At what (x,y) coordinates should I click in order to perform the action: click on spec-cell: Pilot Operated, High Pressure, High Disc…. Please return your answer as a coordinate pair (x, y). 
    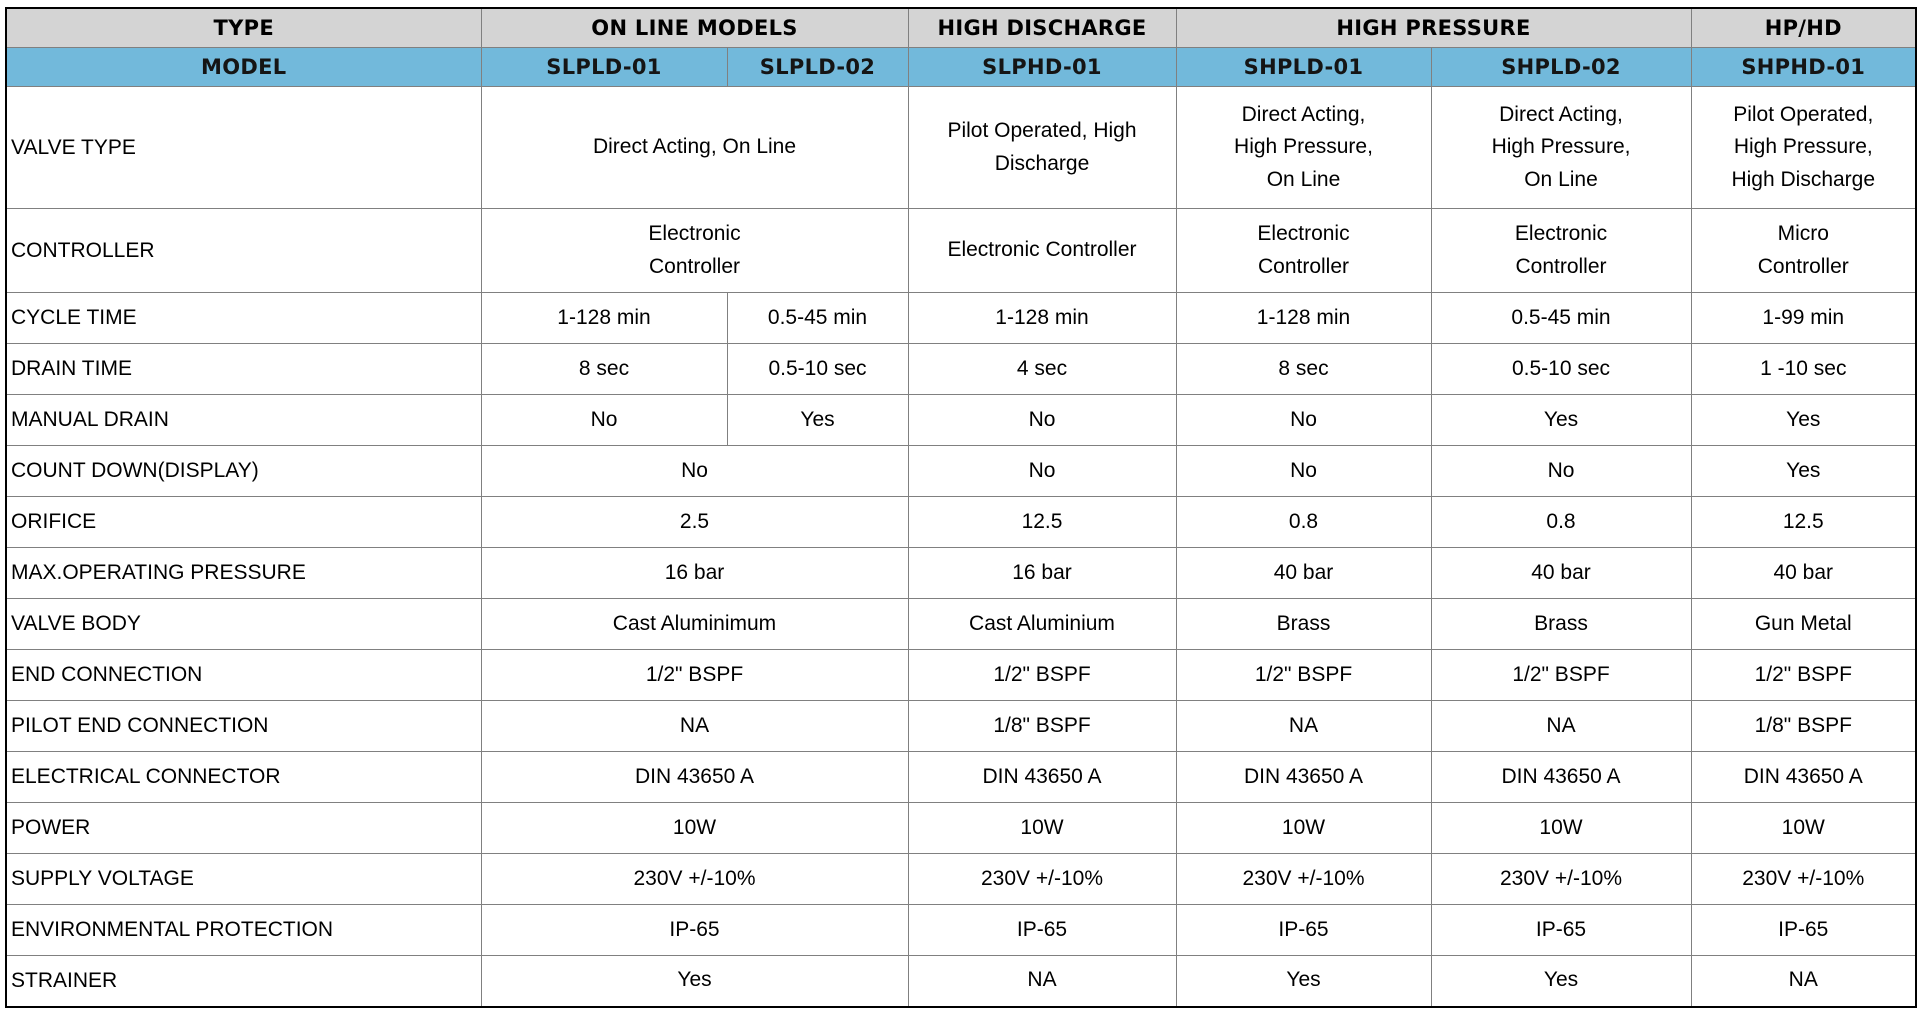
    Looking at the image, I should click on (1803, 147).